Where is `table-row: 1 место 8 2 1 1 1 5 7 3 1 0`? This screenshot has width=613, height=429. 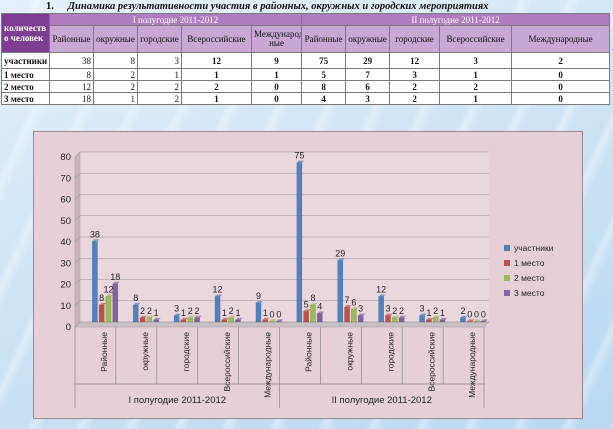 table-row: 1 место 8 2 1 1 1 5 7 3 1 0 is located at coordinates (306, 74).